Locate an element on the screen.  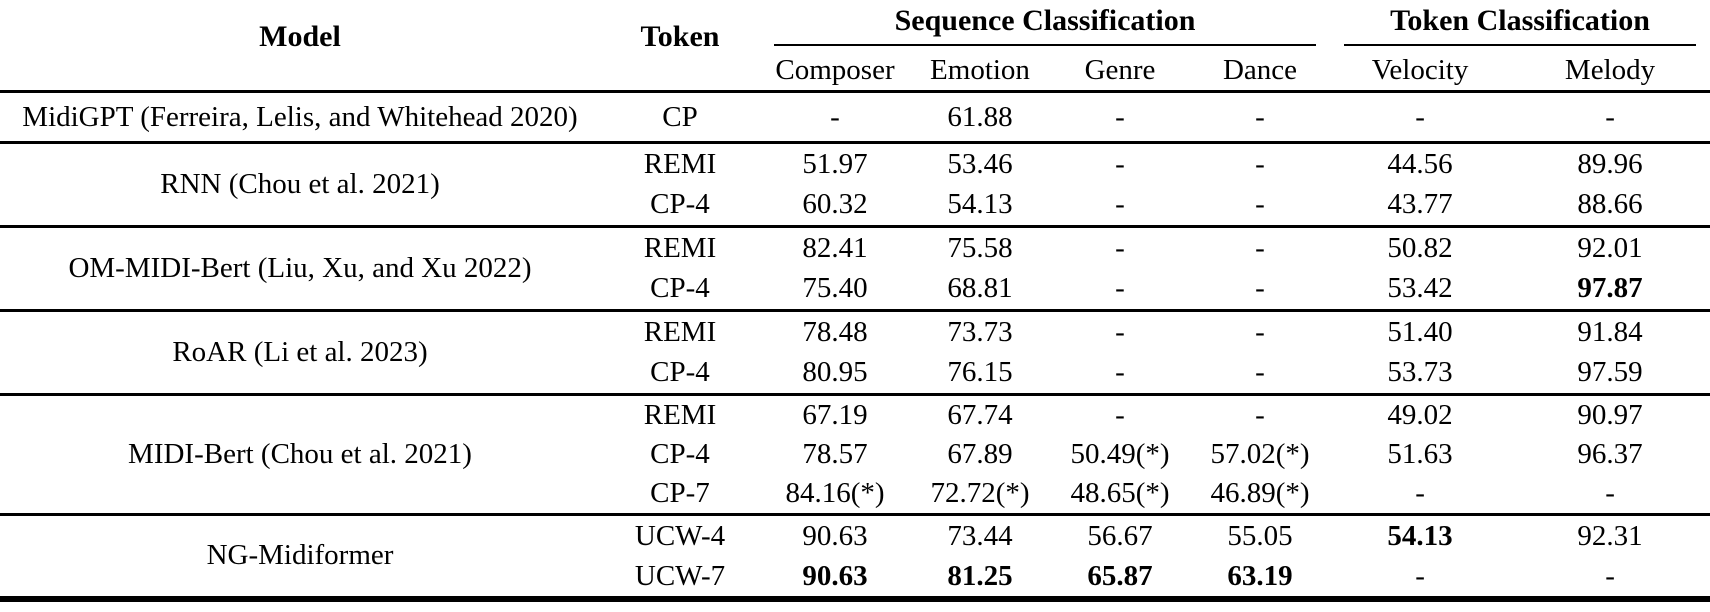
token-type: CP-7 is located at coordinates (680, 493).